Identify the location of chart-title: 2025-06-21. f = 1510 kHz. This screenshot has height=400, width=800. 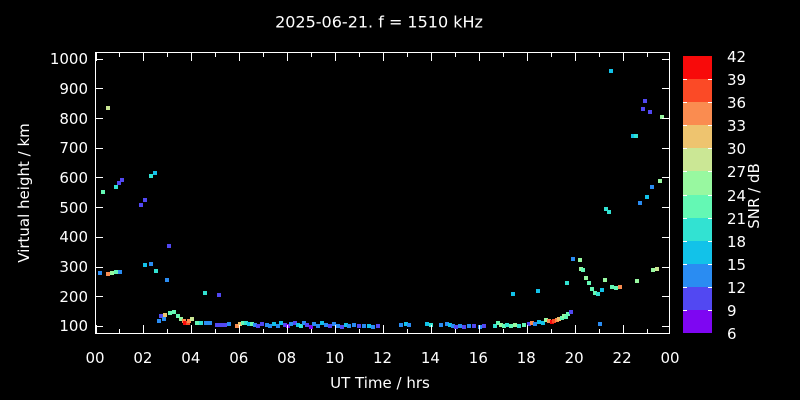
(379, 22).